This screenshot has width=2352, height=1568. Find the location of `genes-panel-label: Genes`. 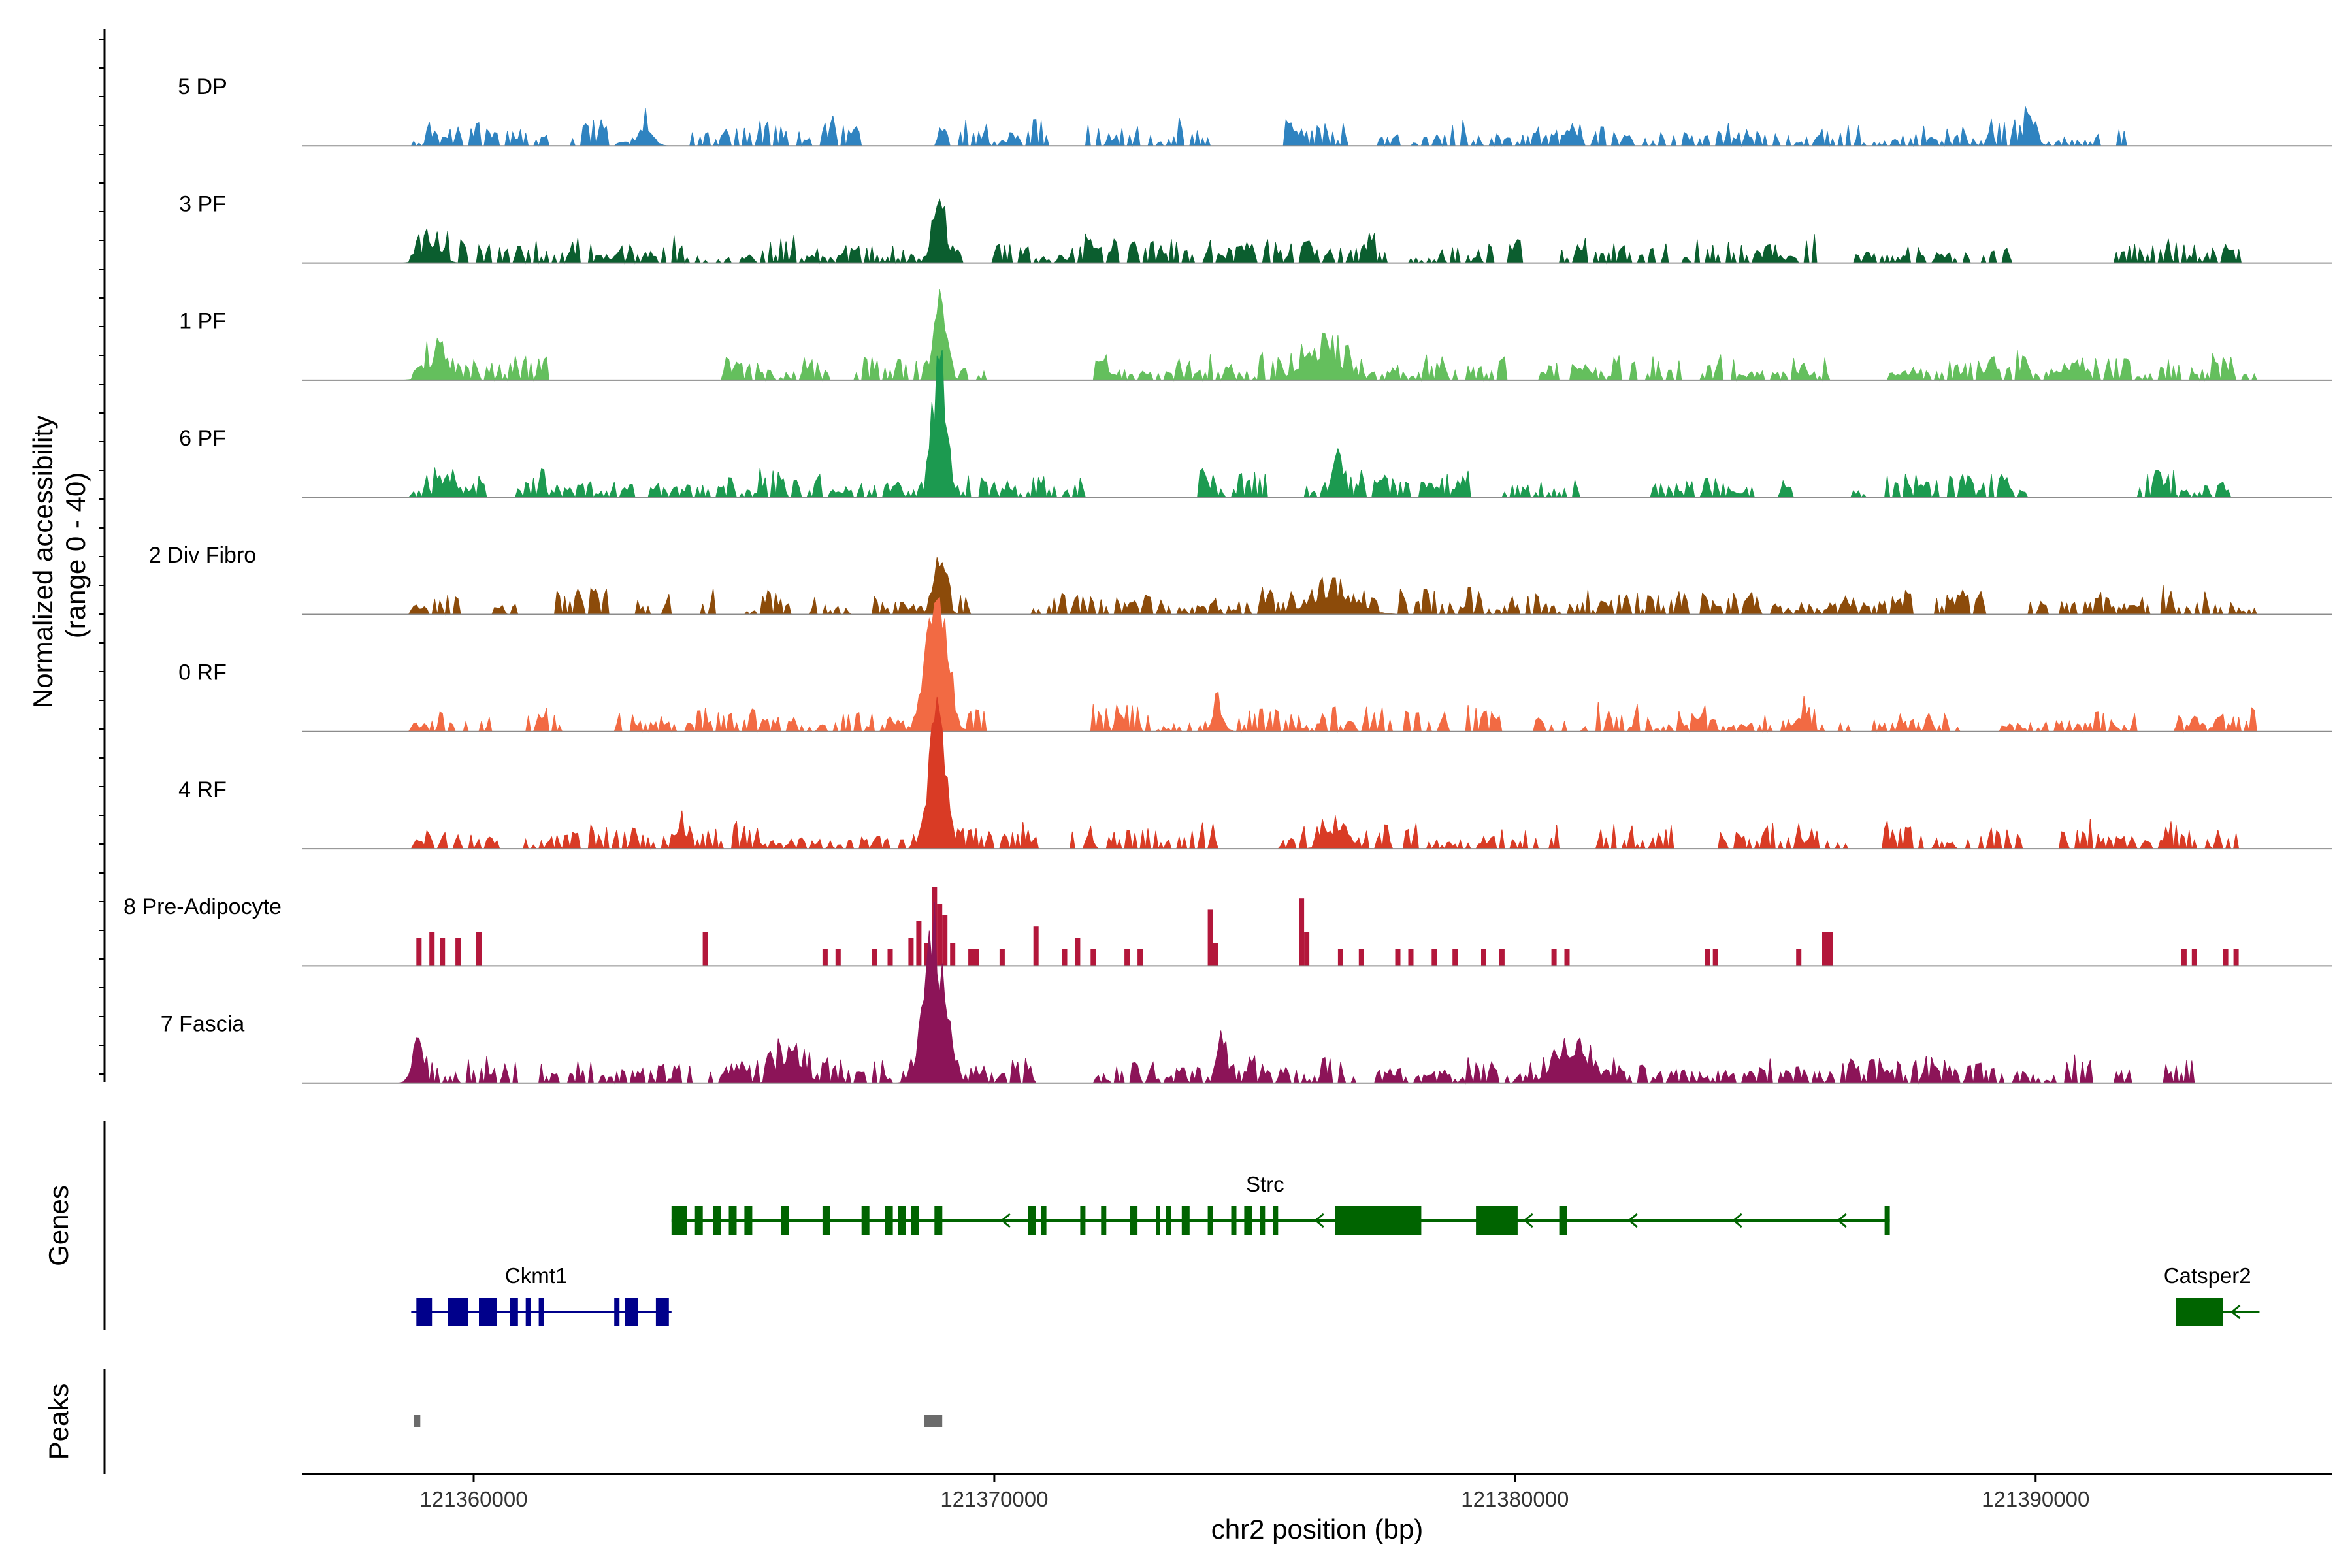

genes-panel-label: Genes is located at coordinates (58, 1225).